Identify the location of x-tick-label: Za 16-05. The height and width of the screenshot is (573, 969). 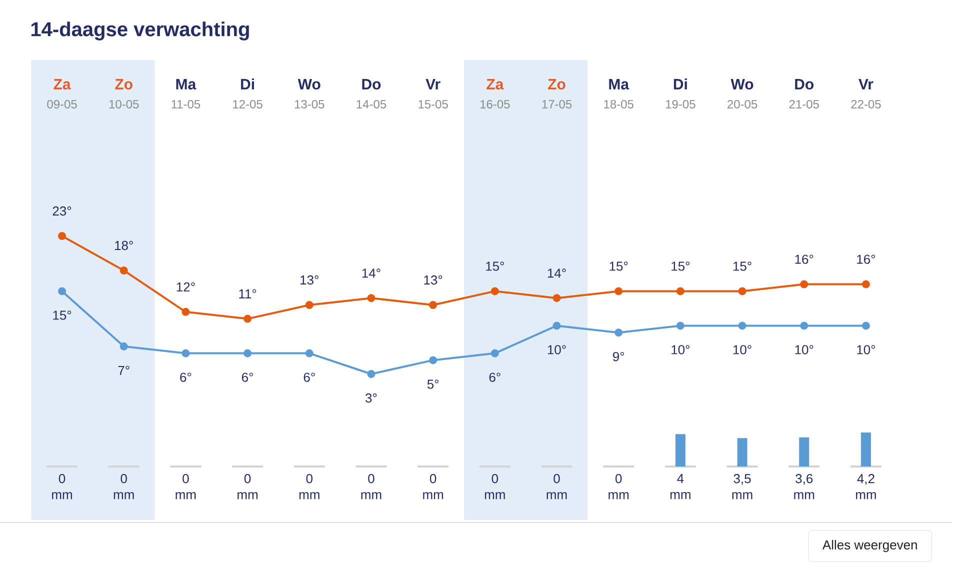
(495, 93).